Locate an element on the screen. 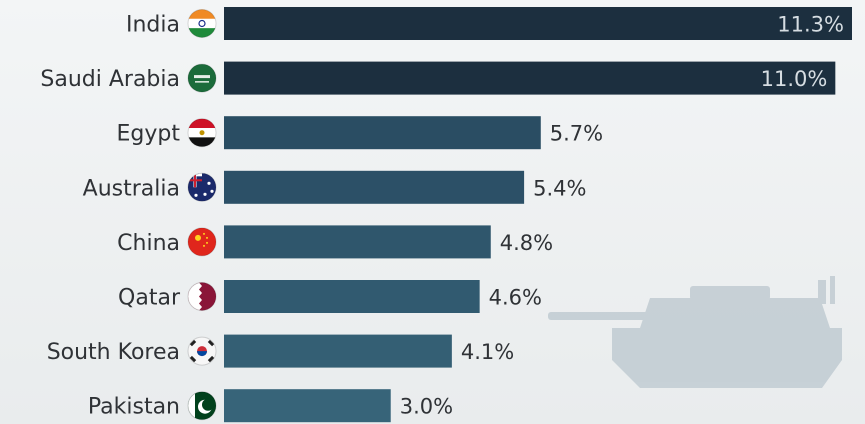  south-korea-flag-icon is located at coordinates (202, 351).